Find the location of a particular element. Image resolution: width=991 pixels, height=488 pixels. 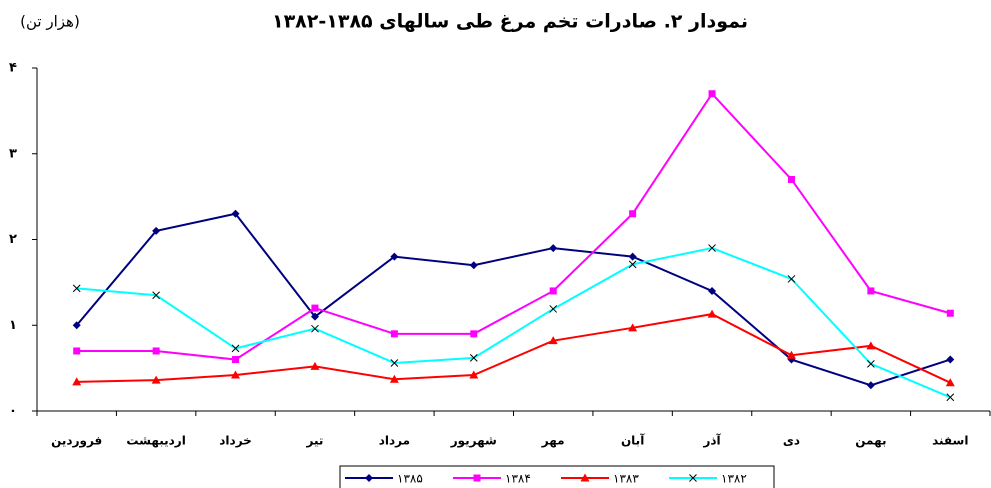

x-tick-label: مهر is located at coordinates (553, 441).